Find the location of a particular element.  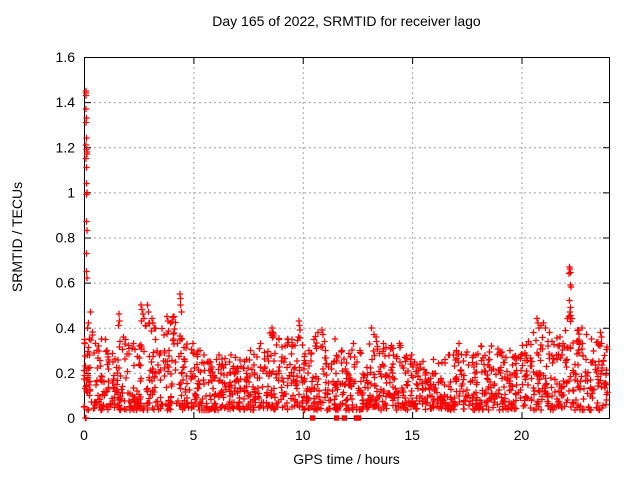

y-tick-label: 0.6 is located at coordinates (66, 283).